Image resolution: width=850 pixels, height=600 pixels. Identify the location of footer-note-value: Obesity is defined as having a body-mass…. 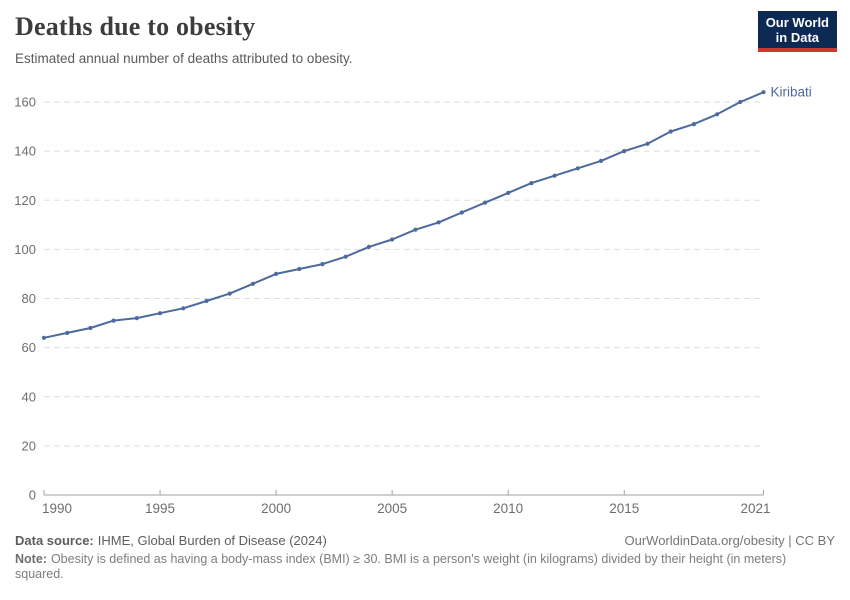
(401, 567).